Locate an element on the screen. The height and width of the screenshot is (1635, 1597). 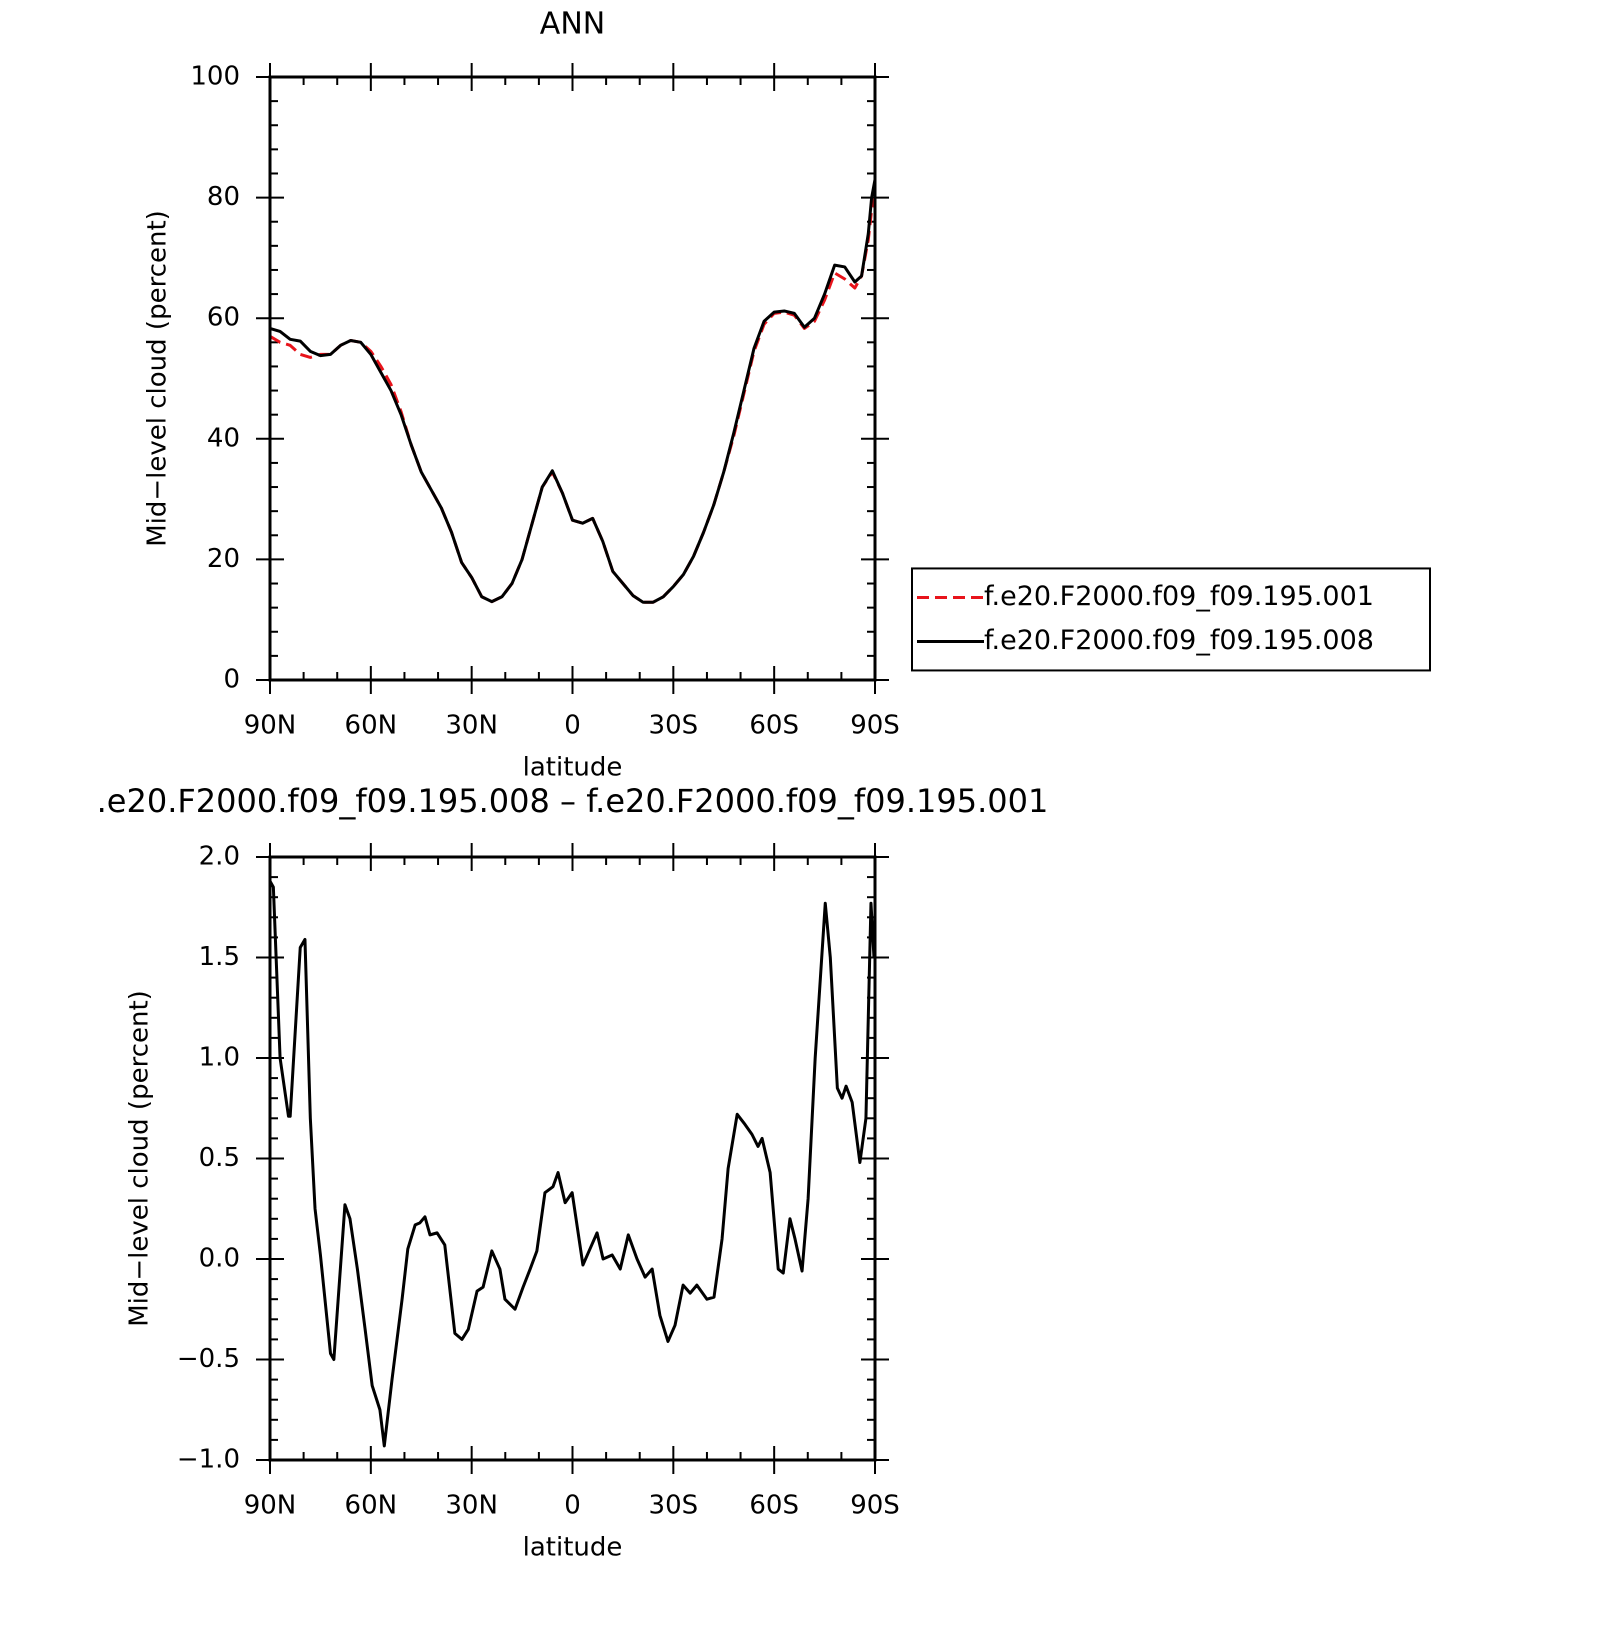
y-tick-label: 60 is located at coordinates (223, 318).